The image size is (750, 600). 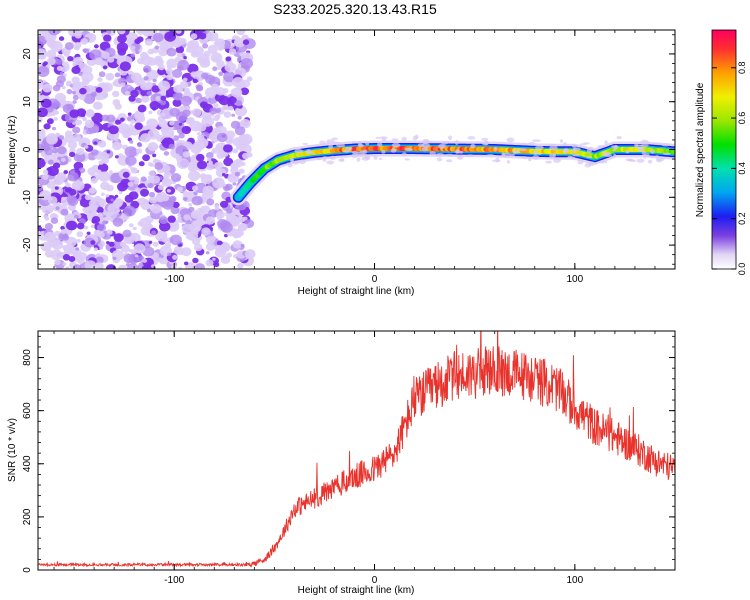 I want to click on snr-y-tick-label: 200, so click(x=27, y=516).